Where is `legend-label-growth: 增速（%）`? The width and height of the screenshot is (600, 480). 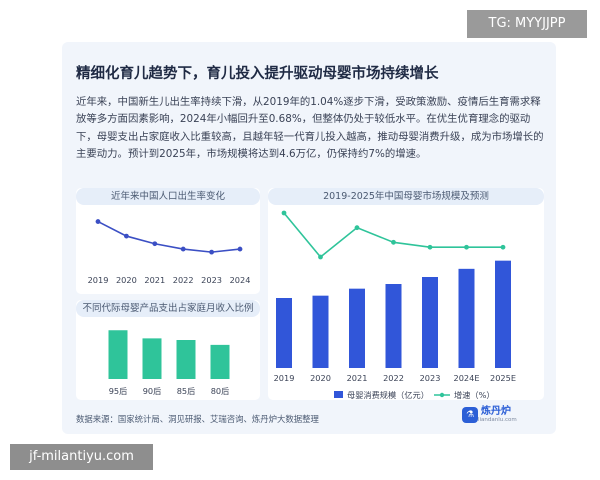 legend-label-growth: 增速（%） is located at coordinates (474, 395).